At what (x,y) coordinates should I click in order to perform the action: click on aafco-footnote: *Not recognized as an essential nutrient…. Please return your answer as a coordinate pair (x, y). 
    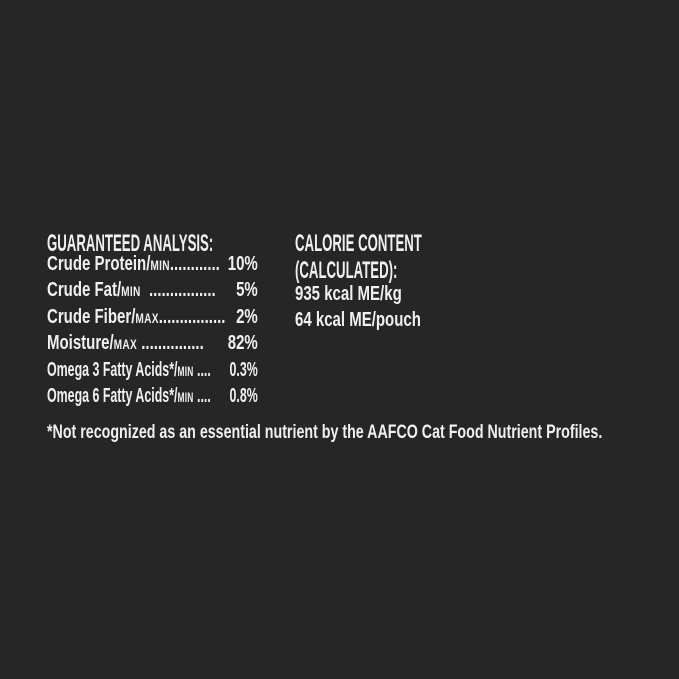
    Looking at the image, I should click on (325, 432).